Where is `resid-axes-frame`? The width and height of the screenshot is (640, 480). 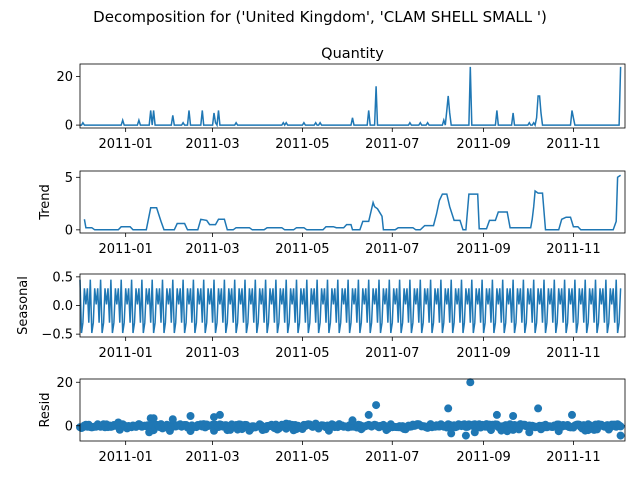
resid-axes-frame is located at coordinates (352, 410).